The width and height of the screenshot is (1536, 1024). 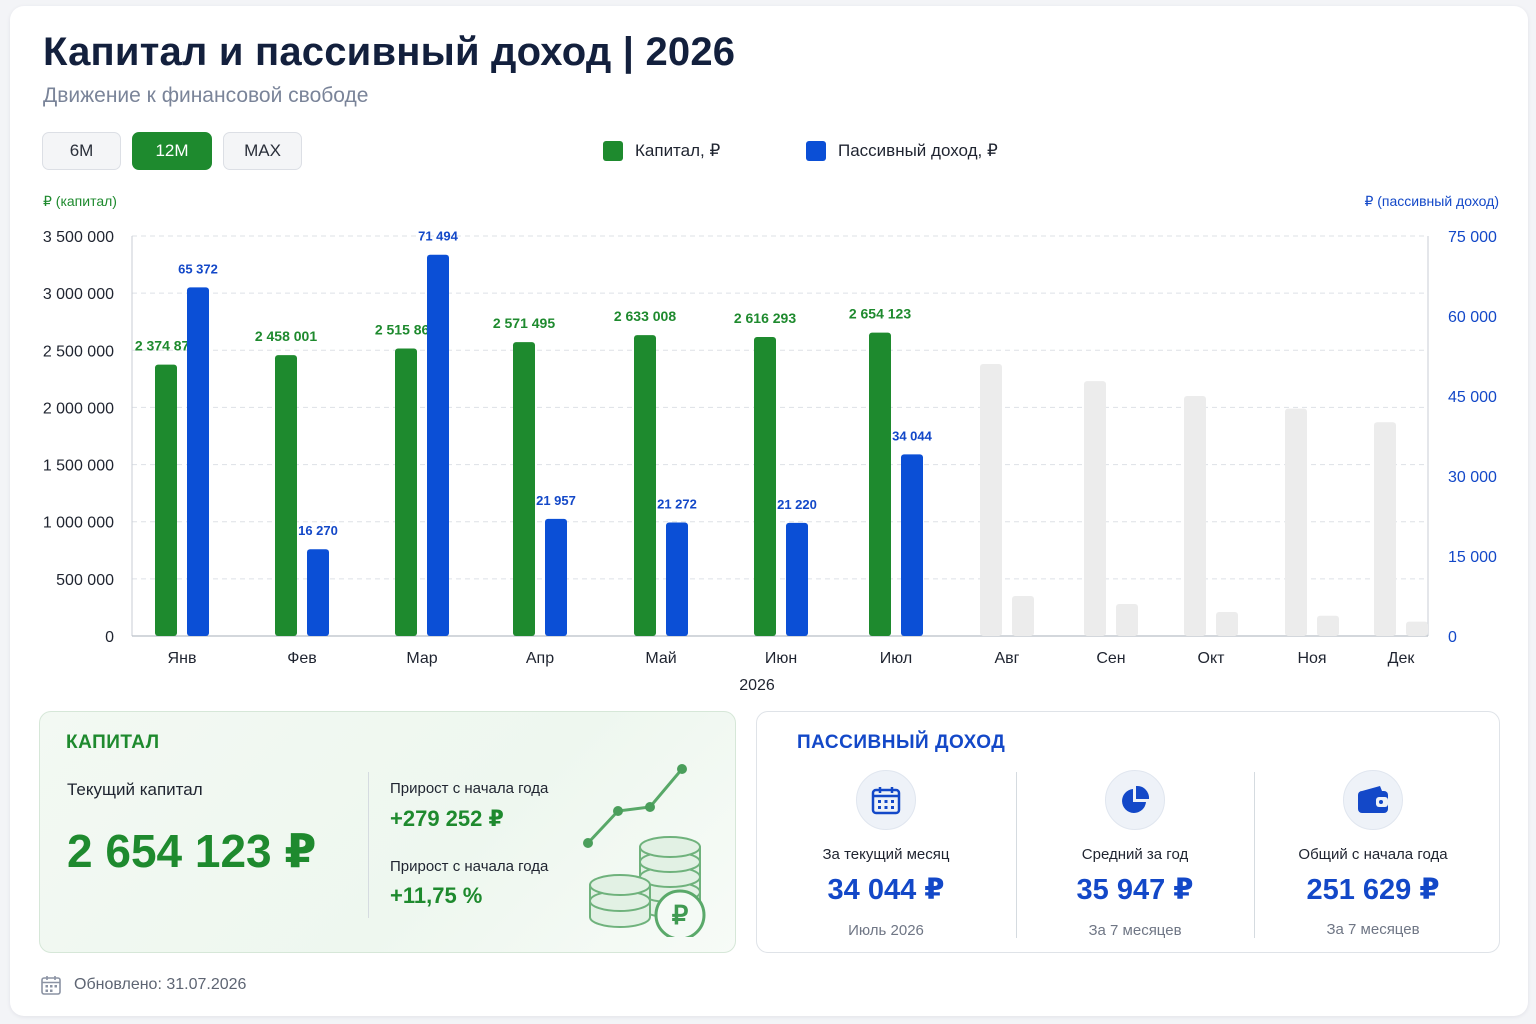 I want to click on capital-data-label: 2 515 862, so click(x=406, y=329).